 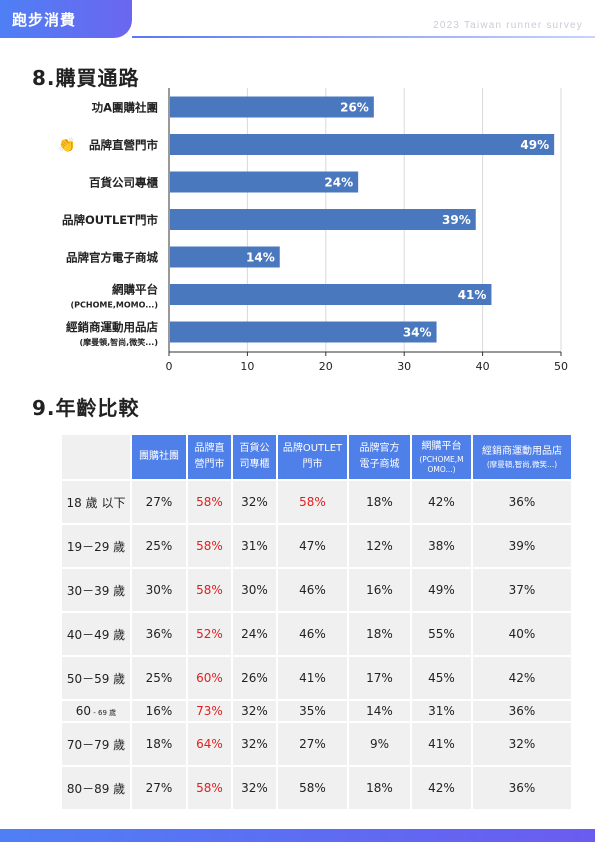 I want to click on column-header-line: 品牌官方, so click(x=379, y=448).